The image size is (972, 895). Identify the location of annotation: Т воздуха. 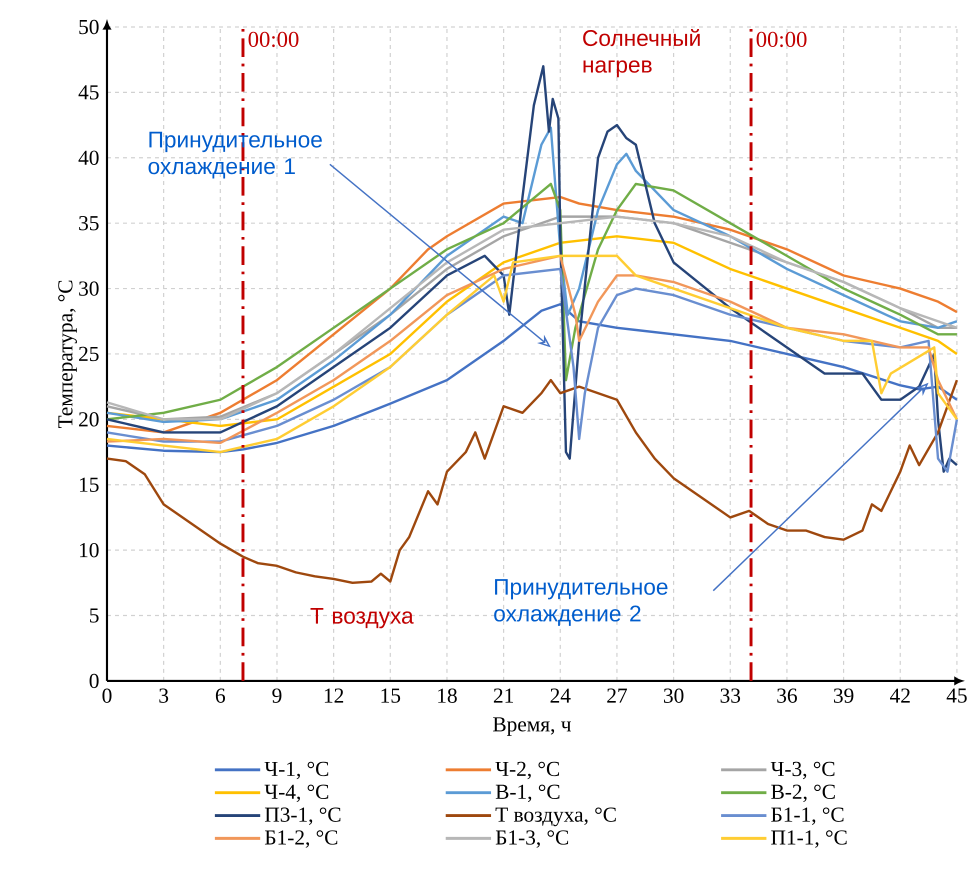
(362, 618).